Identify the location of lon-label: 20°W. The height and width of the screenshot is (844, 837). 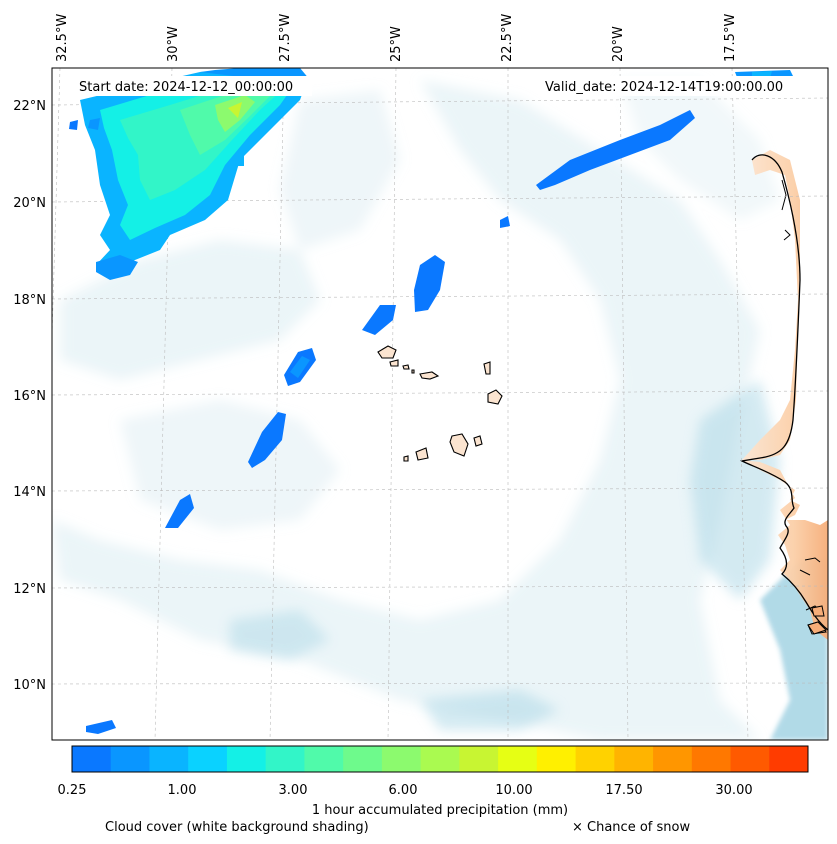
(618, 44).